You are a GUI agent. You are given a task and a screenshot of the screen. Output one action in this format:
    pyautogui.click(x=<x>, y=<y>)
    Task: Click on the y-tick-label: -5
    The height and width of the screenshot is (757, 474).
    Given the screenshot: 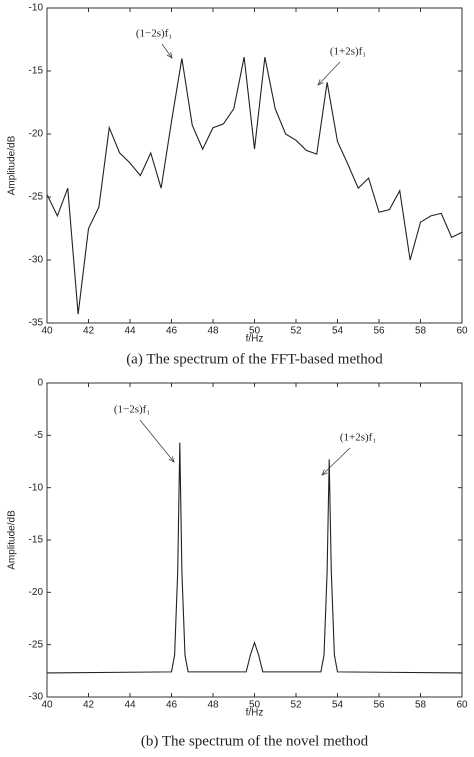 What is the action you would take?
    pyautogui.click(x=38, y=435)
    